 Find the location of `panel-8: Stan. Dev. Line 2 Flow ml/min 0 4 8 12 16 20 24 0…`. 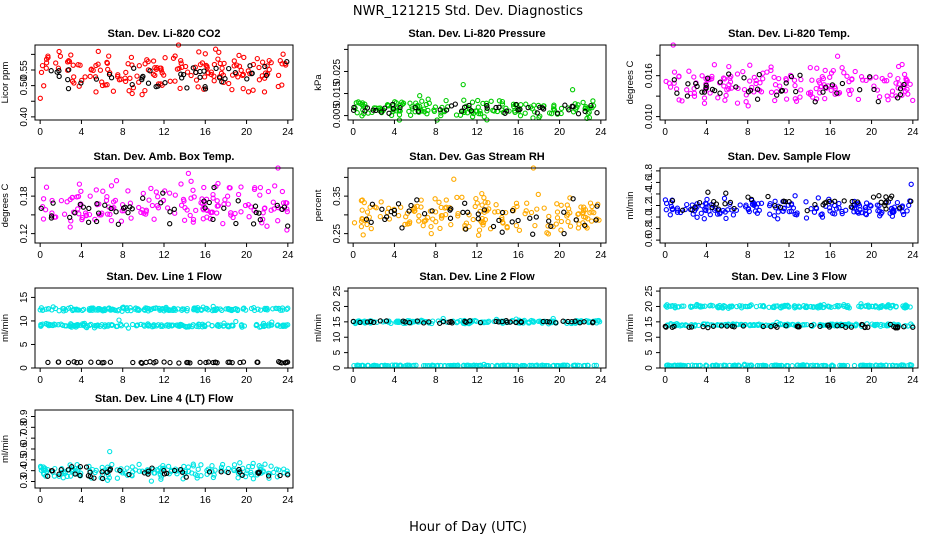

panel-8: Stan. Dev. Line 2 Flow ml/min 0 4 8 12 16 20 24 0… is located at coordinates (460, 328).